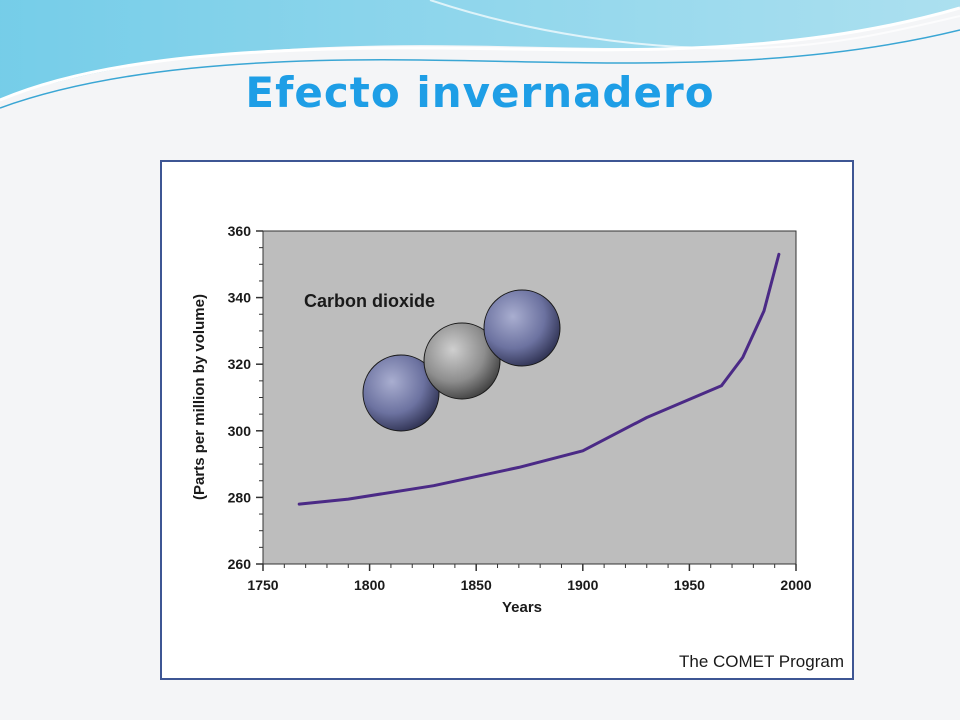 Image resolution: width=960 pixels, height=720 pixels. Describe the element at coordinates (761, 661) in the screenshot. I see `credit-text: The COMET Program` at that location.